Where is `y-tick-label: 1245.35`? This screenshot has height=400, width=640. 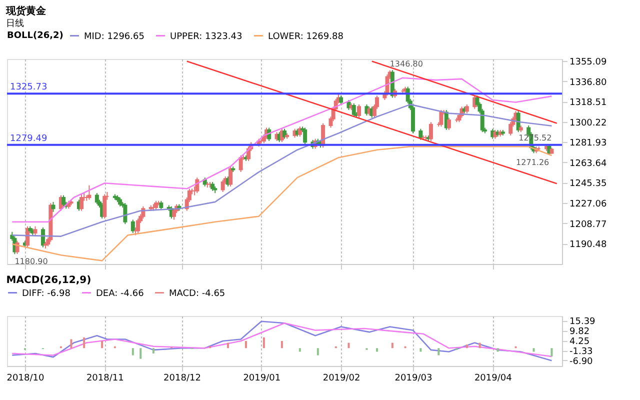
y-tick-label: 1245.35 is located at coordinates (588, 184).